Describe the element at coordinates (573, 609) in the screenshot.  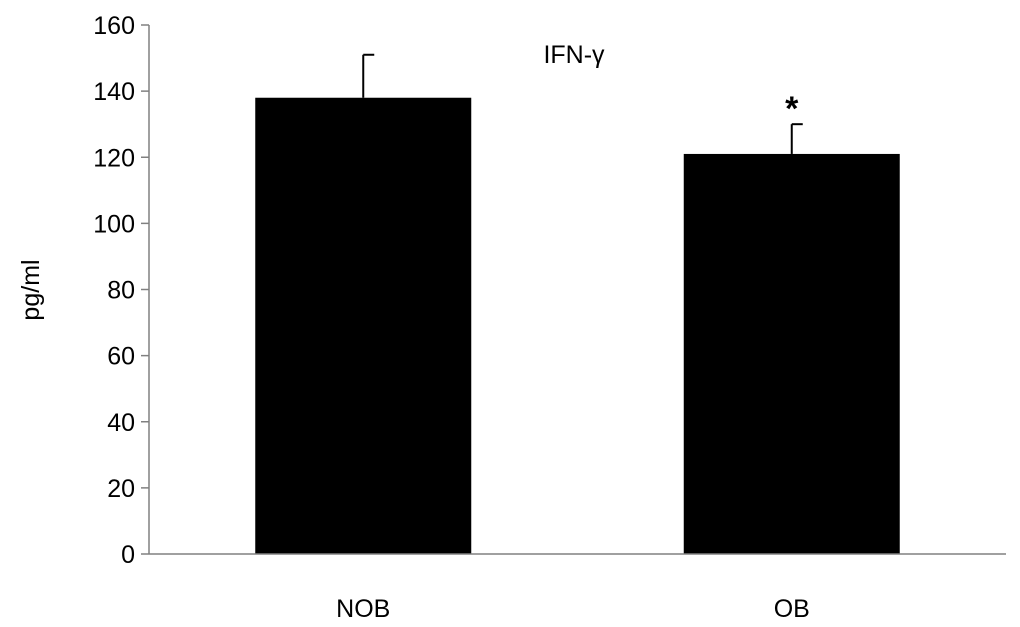
I see `x-axis-tick-labels: NOB OB` at that location.